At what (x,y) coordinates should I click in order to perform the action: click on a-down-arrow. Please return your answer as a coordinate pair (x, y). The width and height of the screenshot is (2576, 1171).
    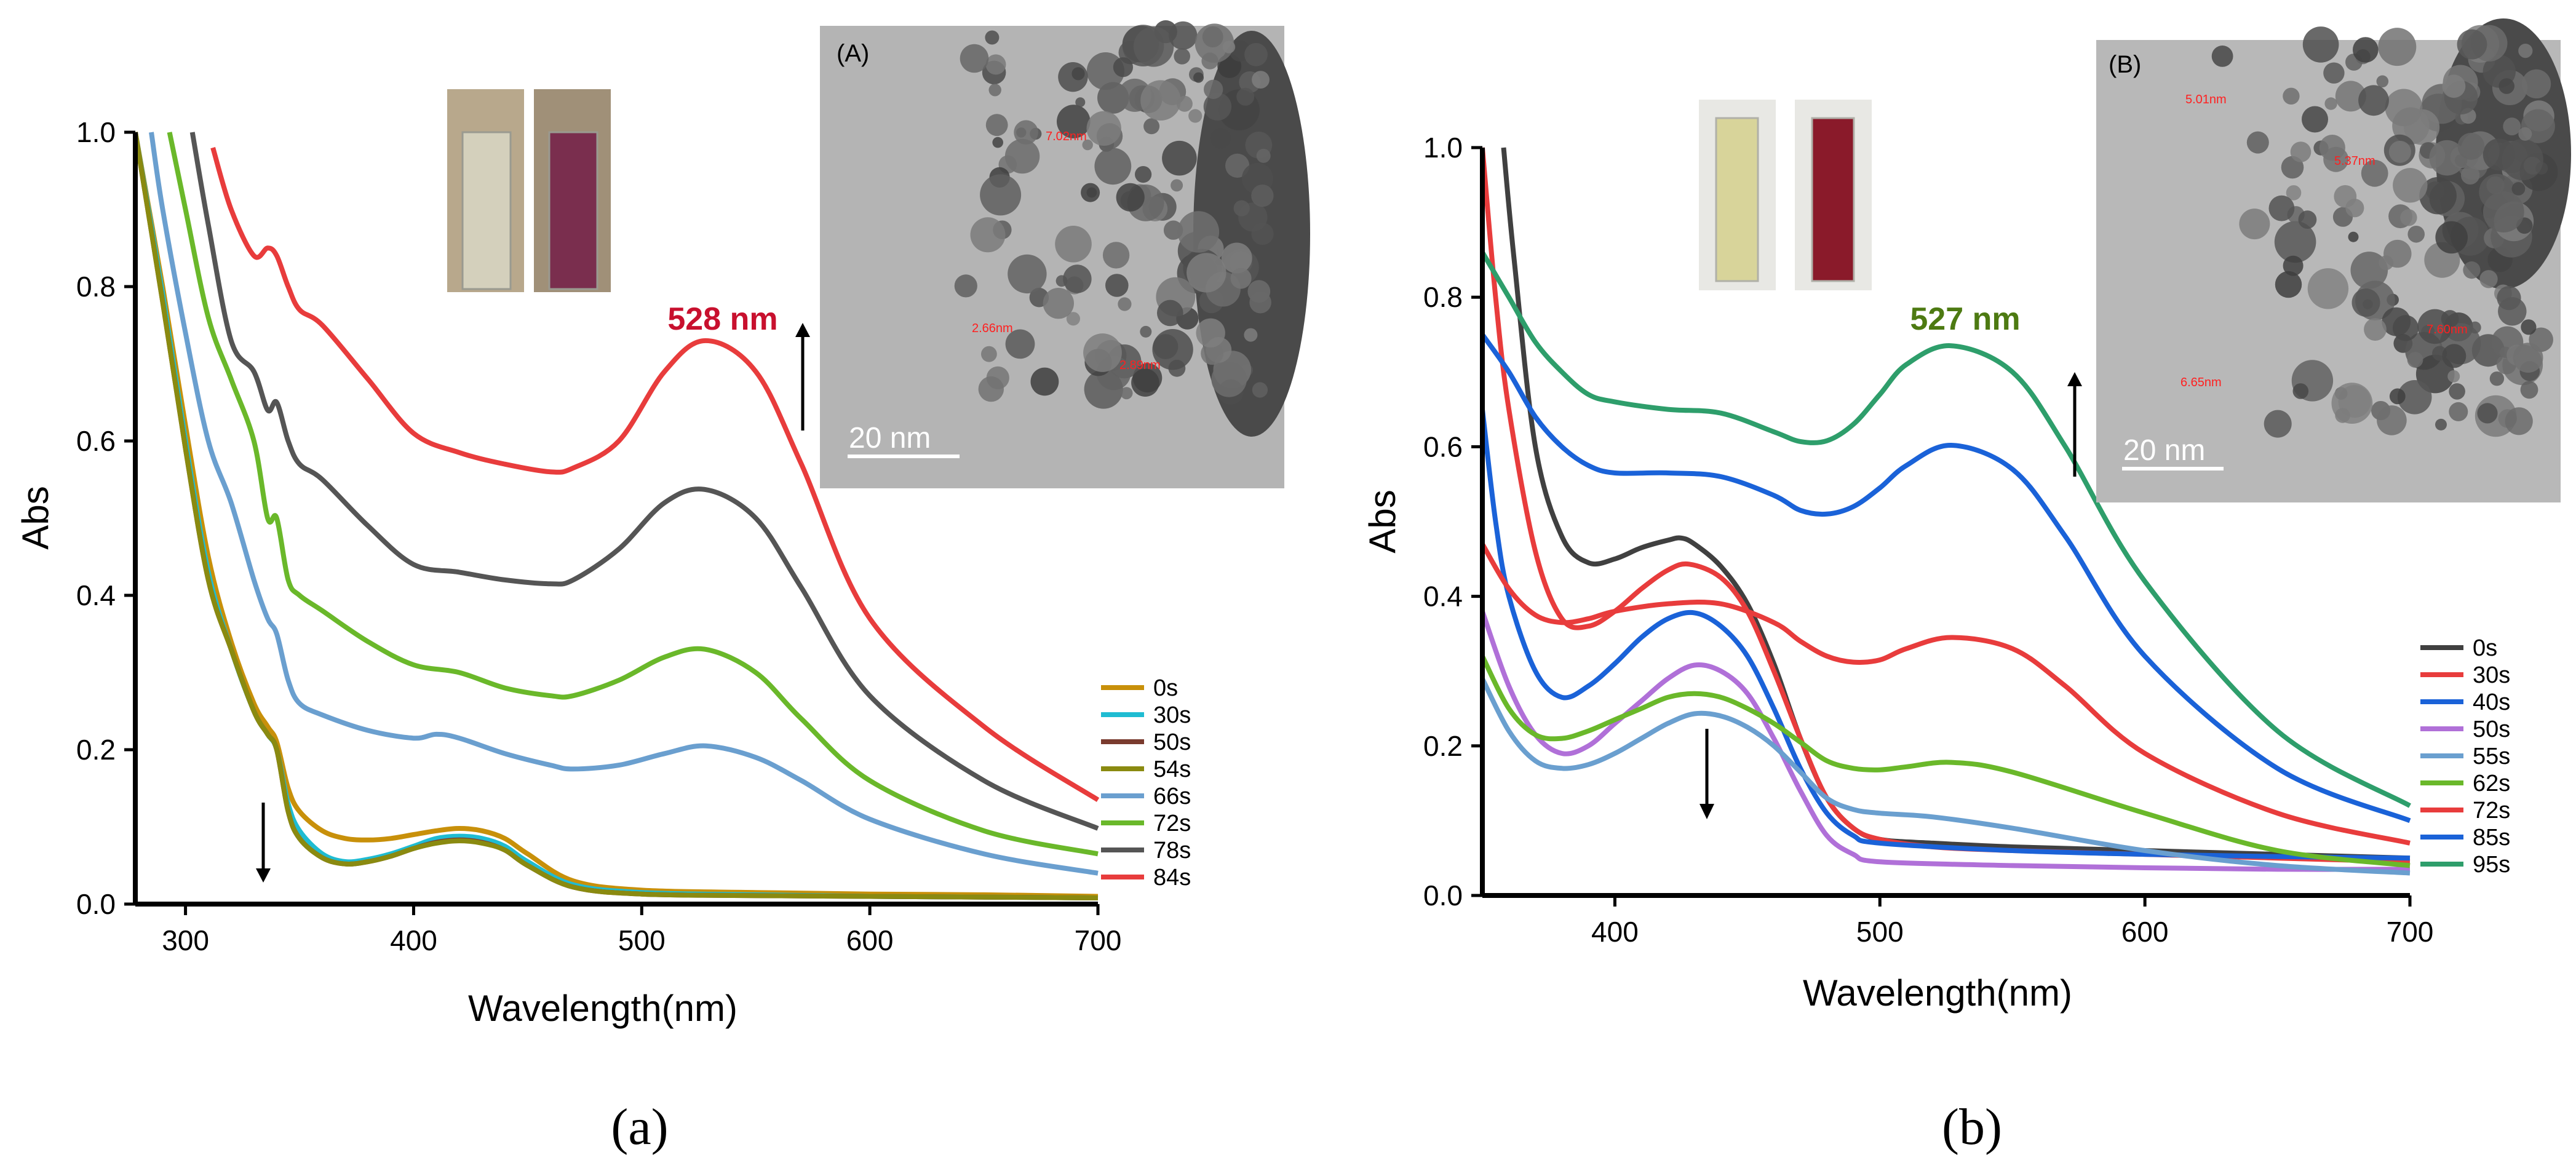
    Looking at the image, I should click on (263, 843).